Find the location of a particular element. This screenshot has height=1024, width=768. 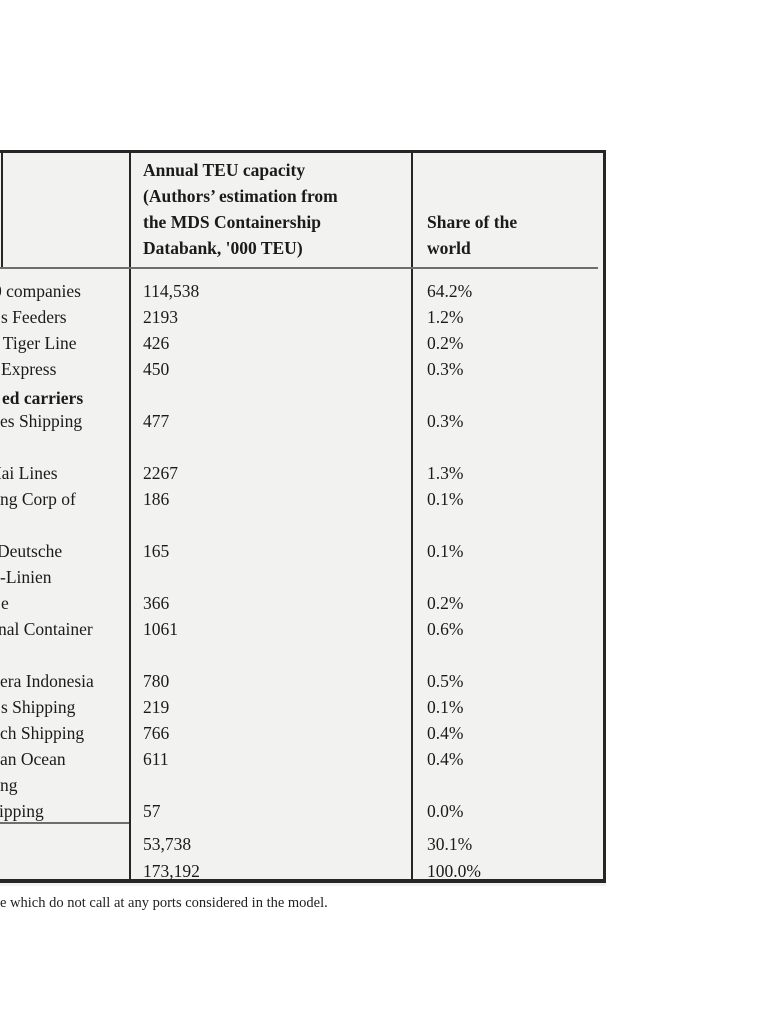

teu-cell: 766 is located at coordinates (156, 733).